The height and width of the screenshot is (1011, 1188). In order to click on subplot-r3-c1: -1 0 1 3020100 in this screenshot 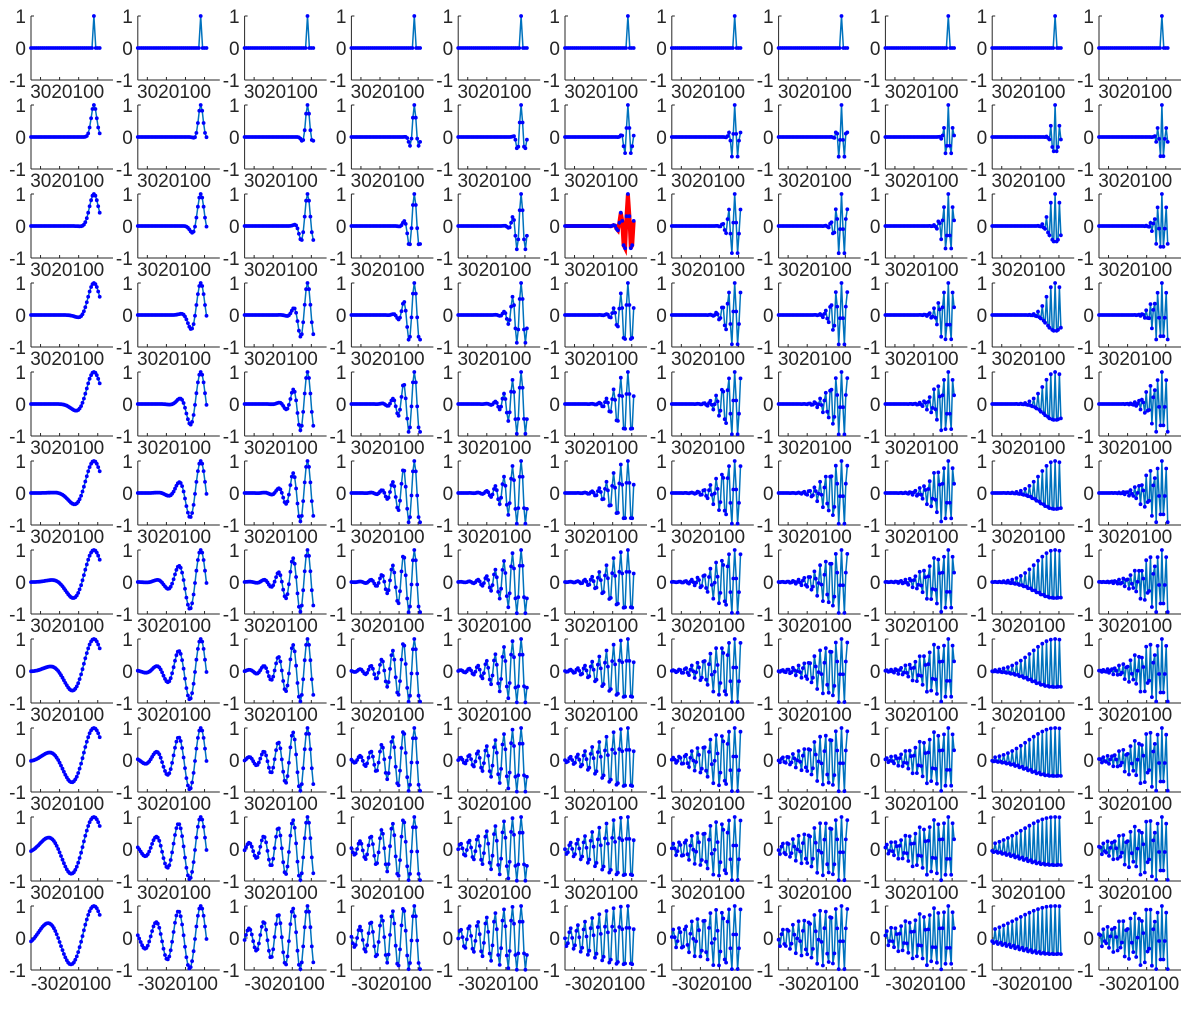, I will do `click(61, 233)`.